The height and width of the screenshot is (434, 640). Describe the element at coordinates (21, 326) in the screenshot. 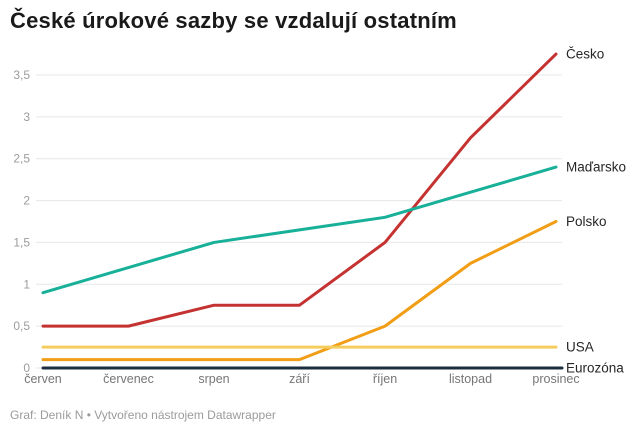

I see `y-axis-tick-label: 0,5` at that location.